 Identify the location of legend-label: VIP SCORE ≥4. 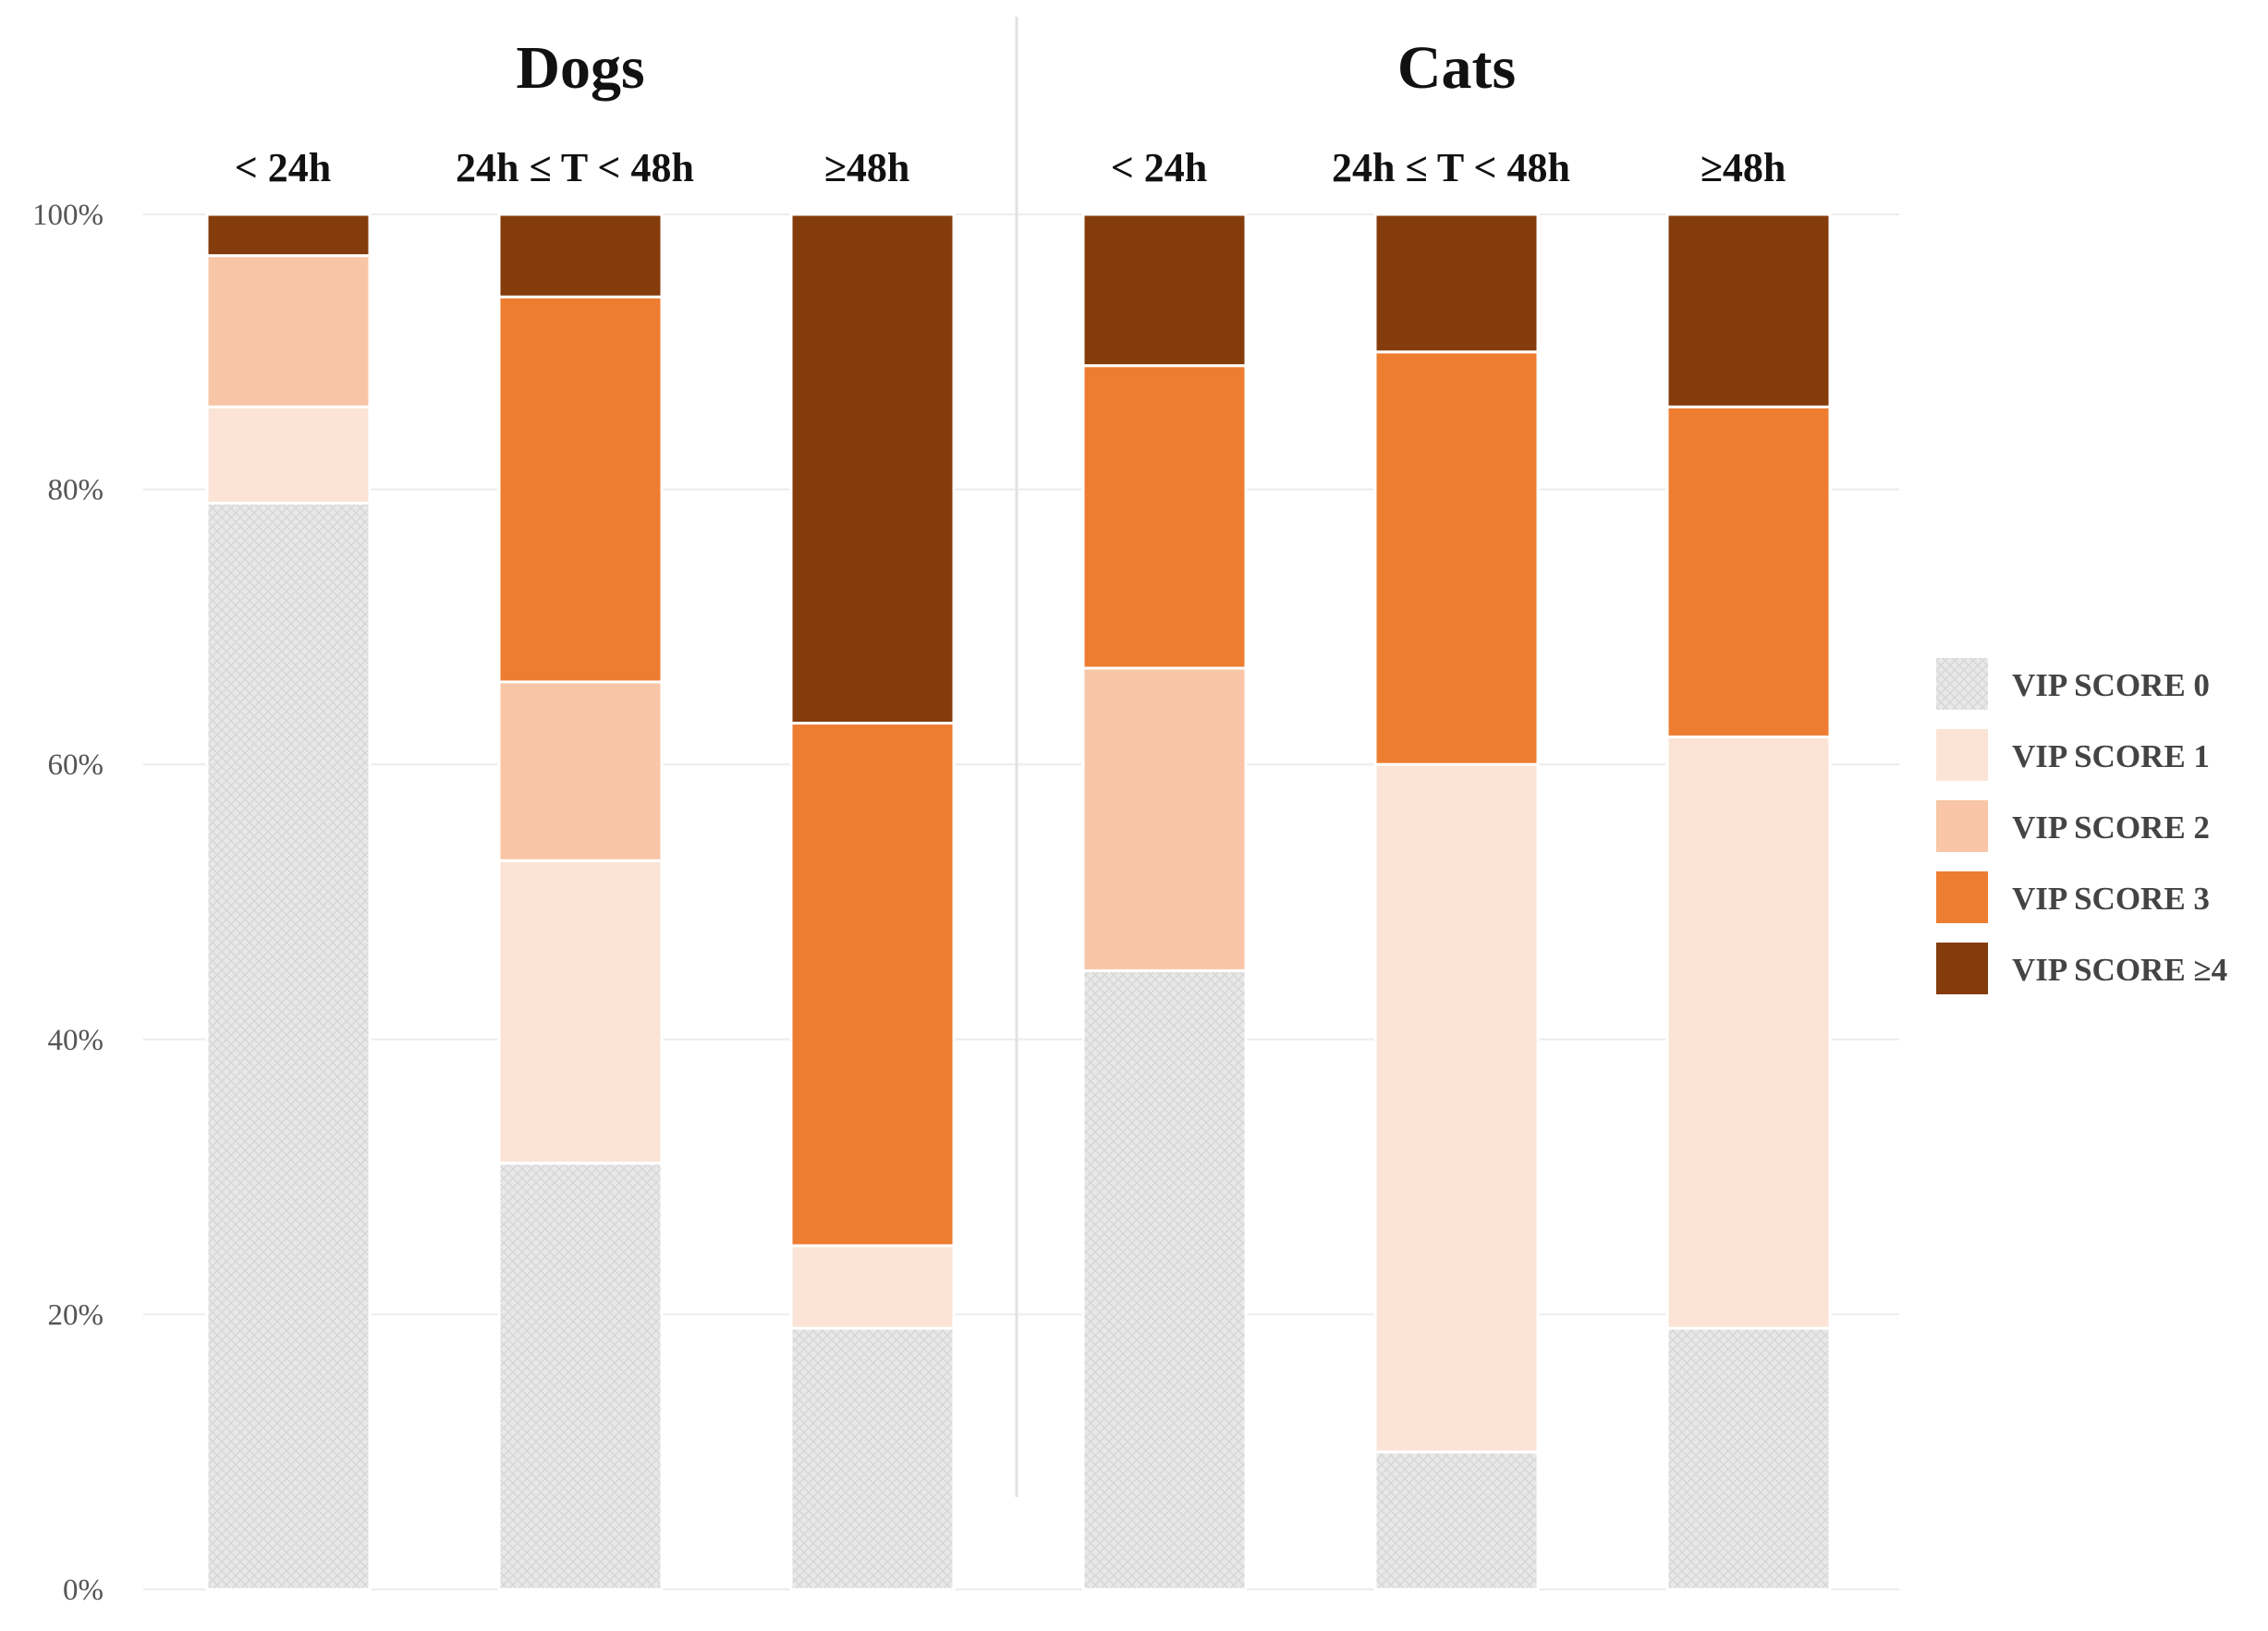
(2120, 970).